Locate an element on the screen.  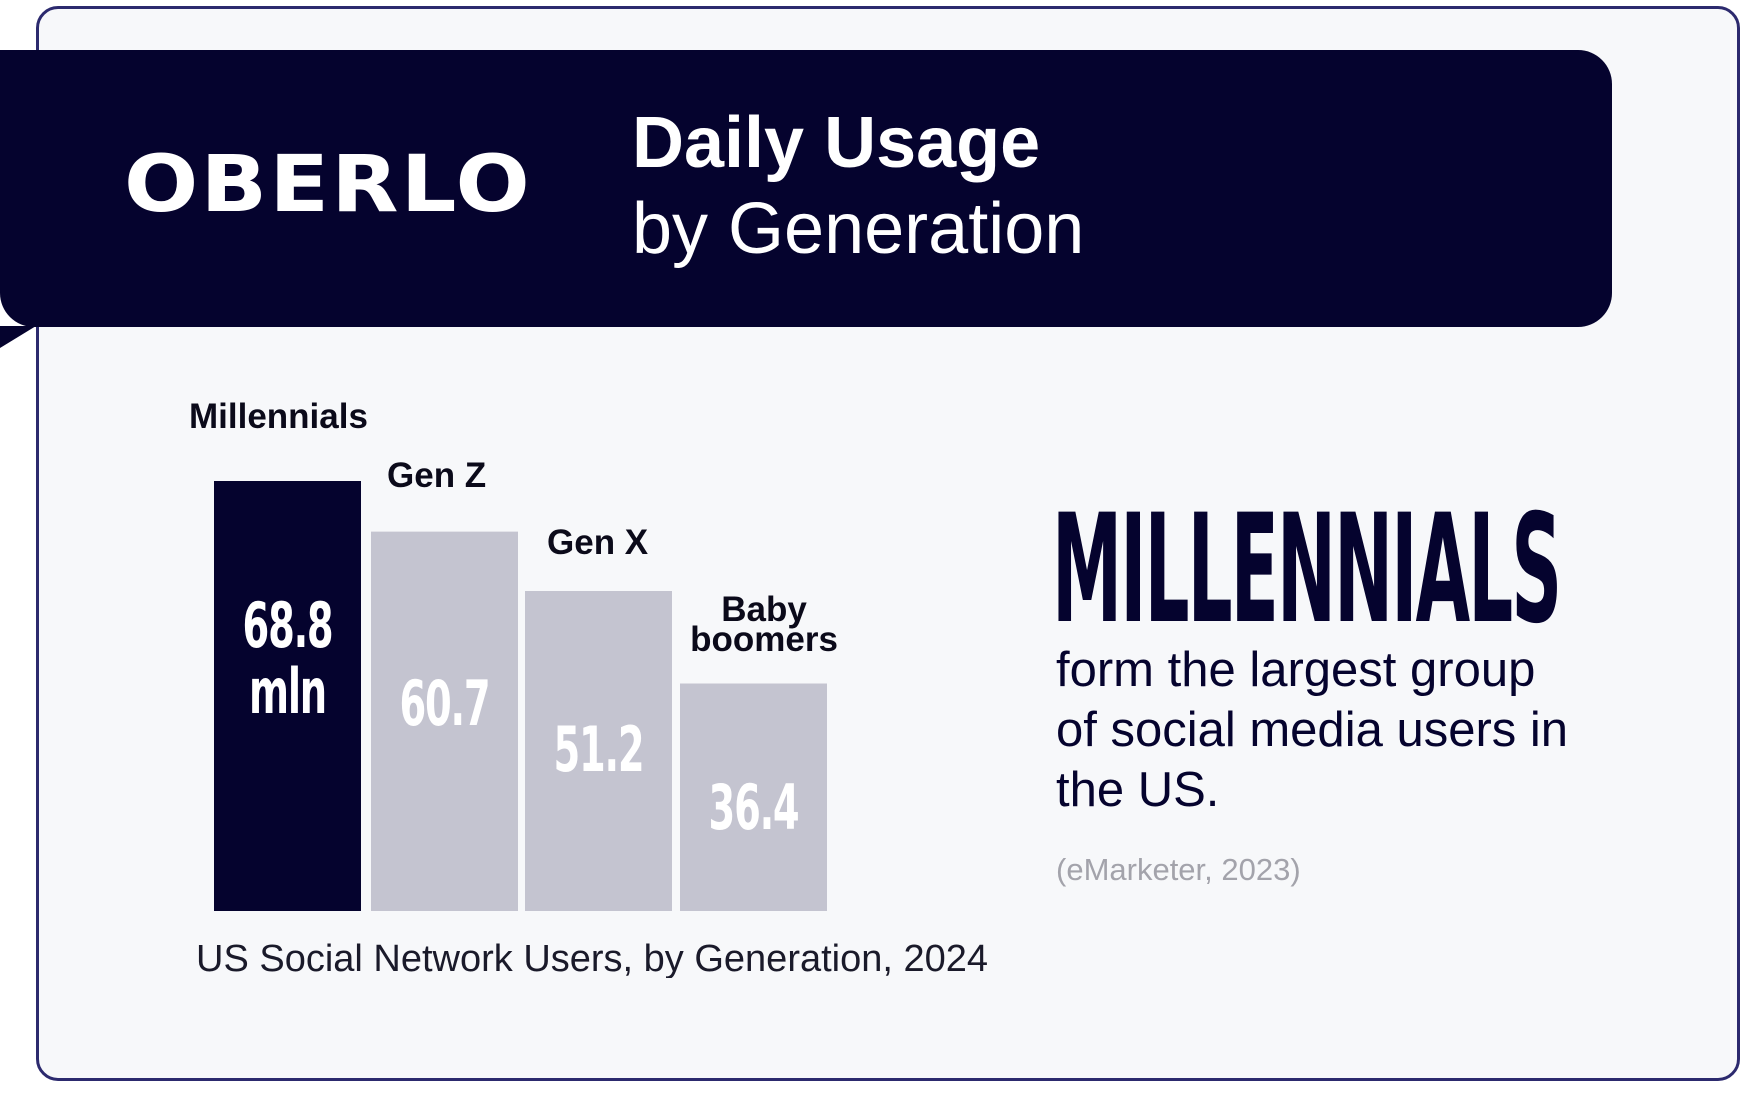
category-label-gen-z: Gen Z is located at coordinates (437, 475).